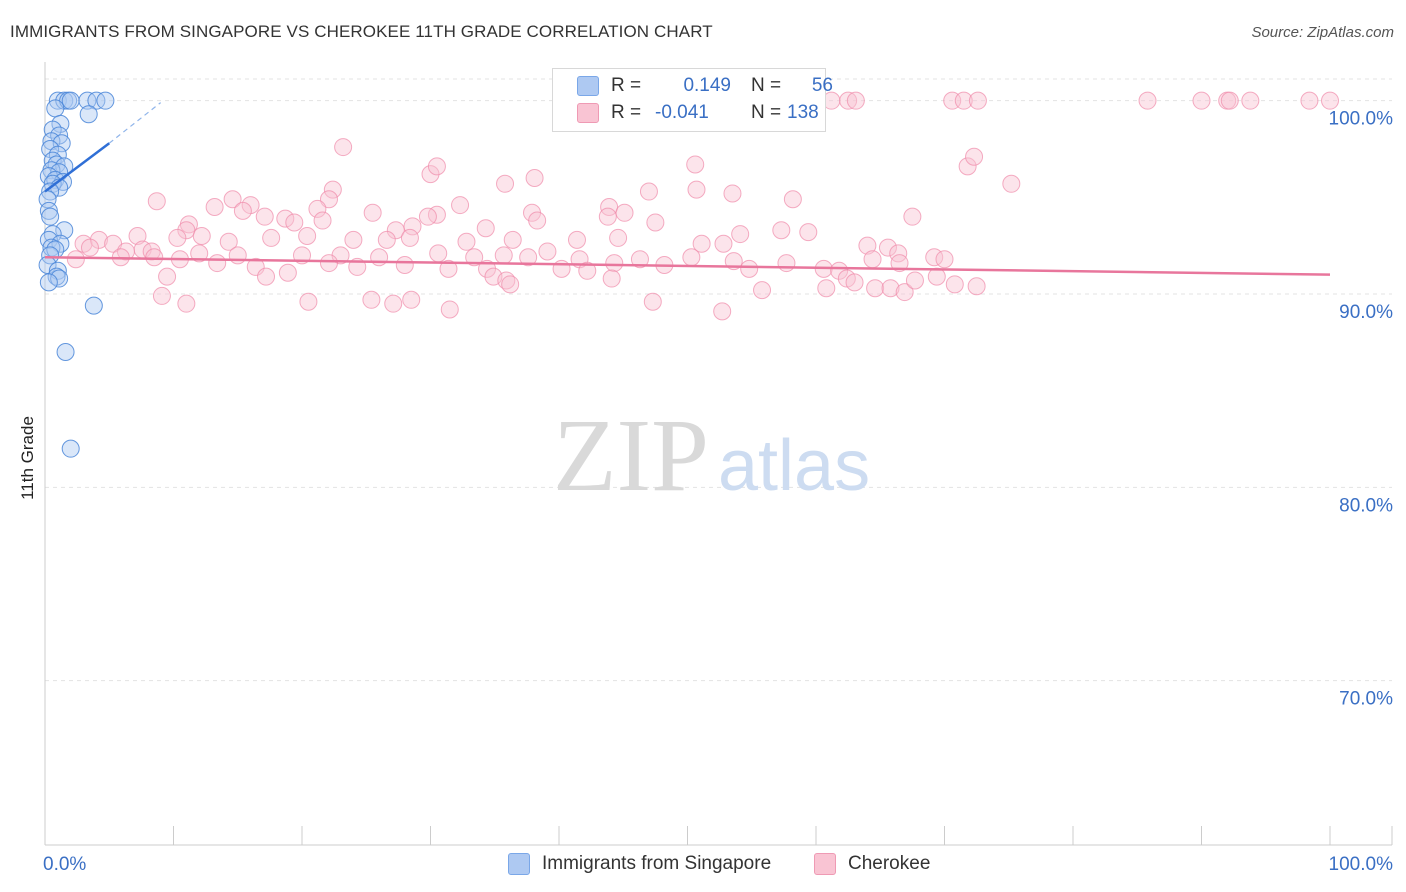 The height and width of the screenshot is (892, 1406). Describe the element at coordinates (702, 113) in the screenshot. I see `stats-row-cherokee: R = -0.041 N = 138` at that location.